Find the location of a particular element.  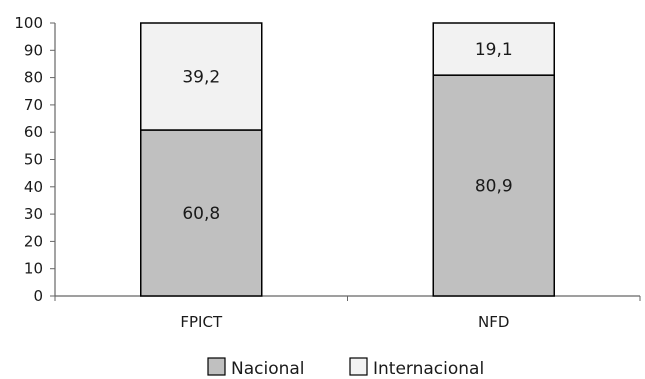

data-label: 80,9 is located at coordinates (494, 187).